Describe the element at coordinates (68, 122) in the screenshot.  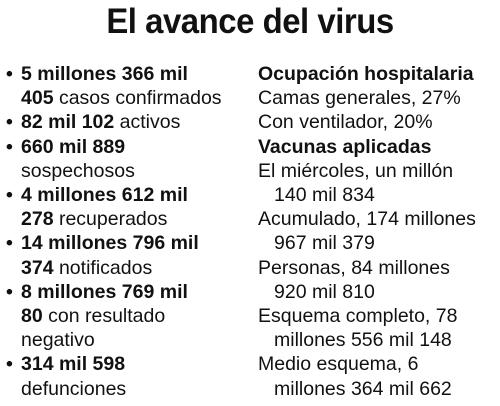
I see `stat-value: 82 mil 102` at that location.